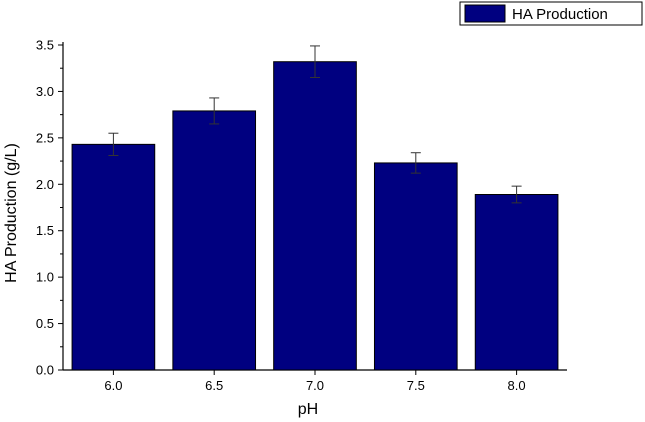 This screenshot has width=645, height=422. What do you see at coordinates (214, 385) in the screenshot?
I see `x-tick-label: 6.5` at bounding box center [214, 385].